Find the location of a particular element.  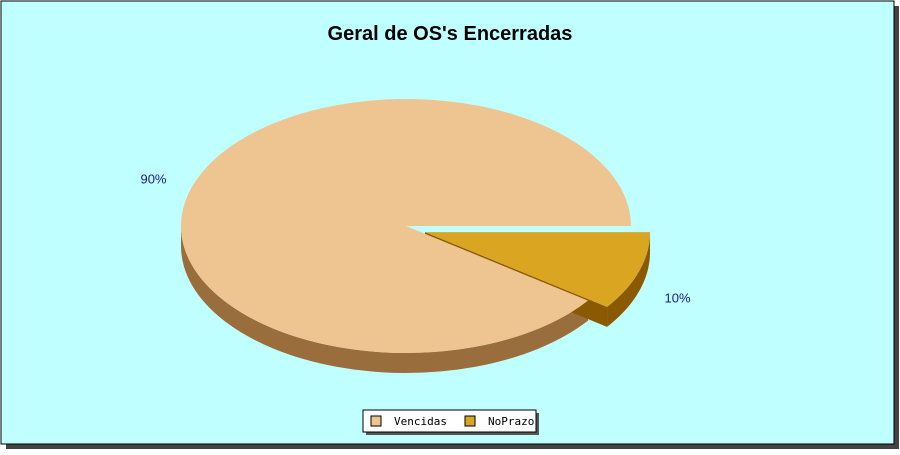

legend-swatch-noprazo is located at coordinates (470, 421).